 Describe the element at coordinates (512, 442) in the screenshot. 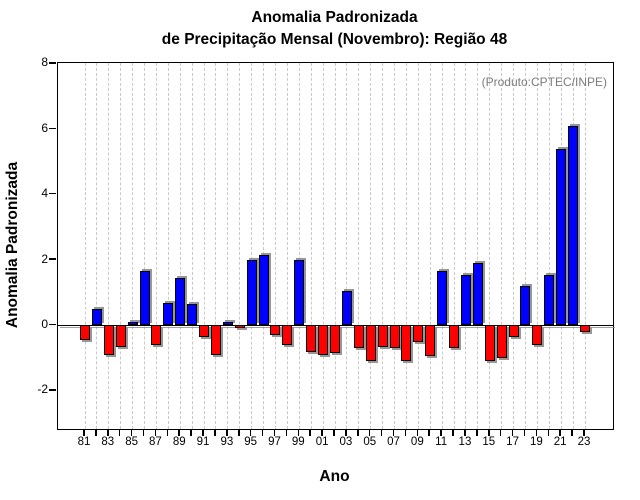

I see `x-tick-label-17: 17` at that location.